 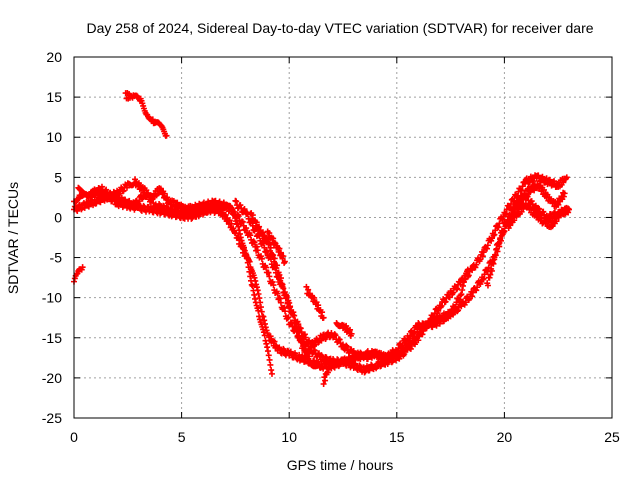 What do you see at coordinates (13, 238) in the screenshot?
I see `y-axis-label: SDTVAR / TECUs` at bounding box center [13, 238].